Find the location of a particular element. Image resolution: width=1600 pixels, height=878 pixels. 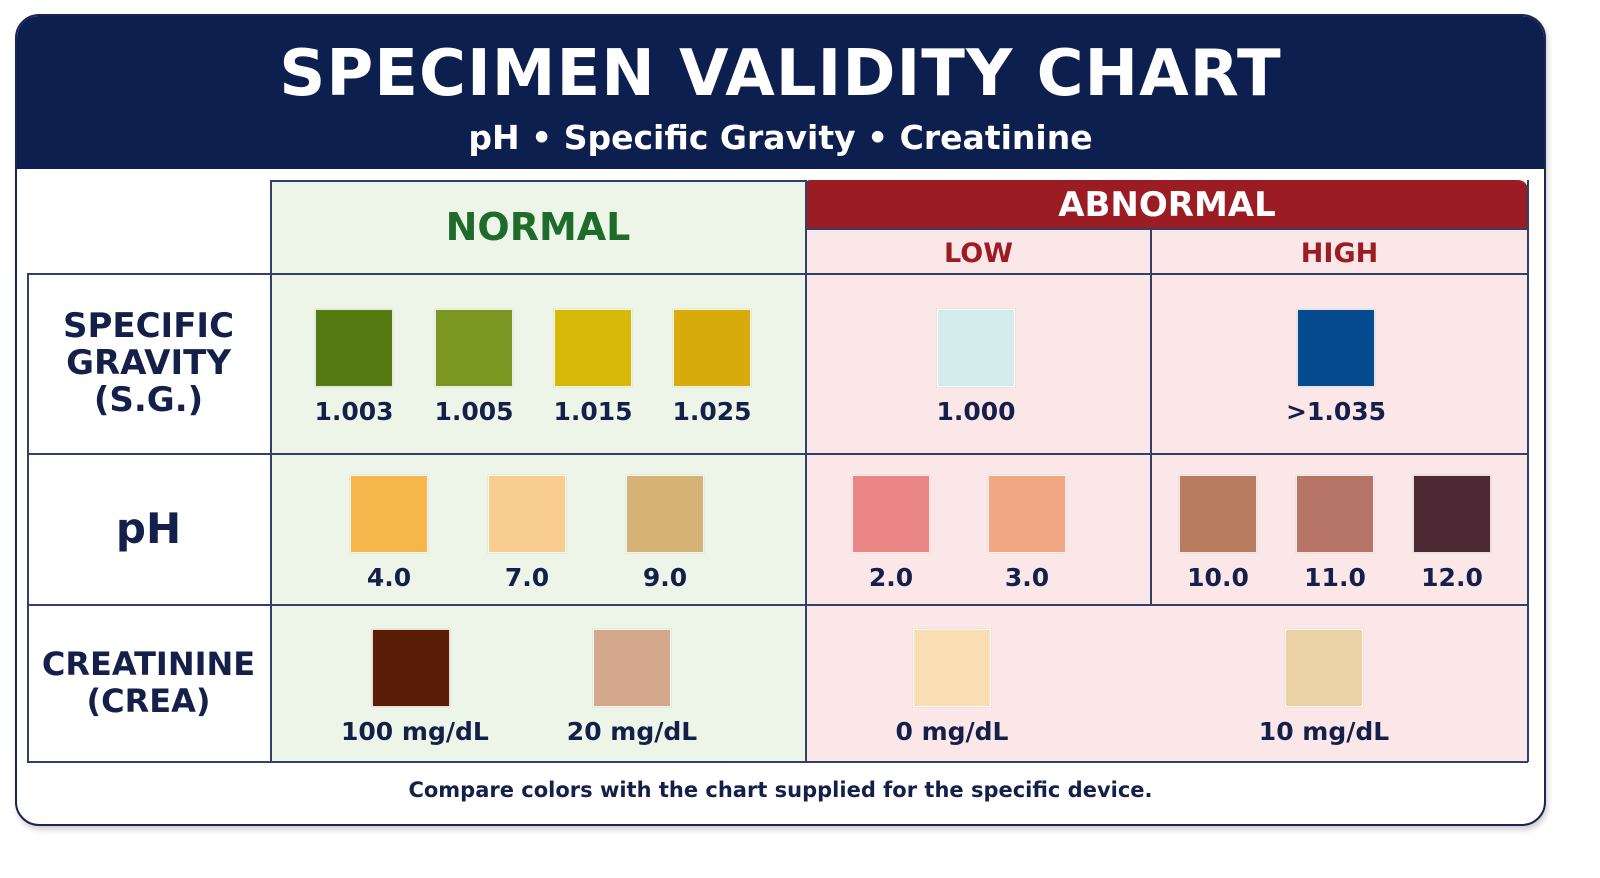

swatch-label: 12.0 is located at coordinates (1452, 577).